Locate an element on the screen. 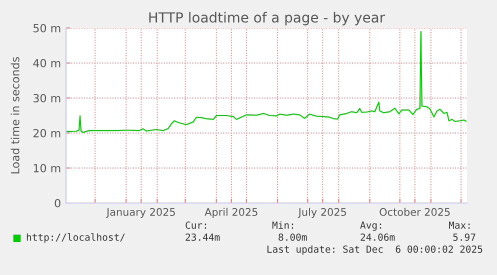 The height and width of the screenshot is (275, 497). text: 5.97 is located at coordinates (464, 237).